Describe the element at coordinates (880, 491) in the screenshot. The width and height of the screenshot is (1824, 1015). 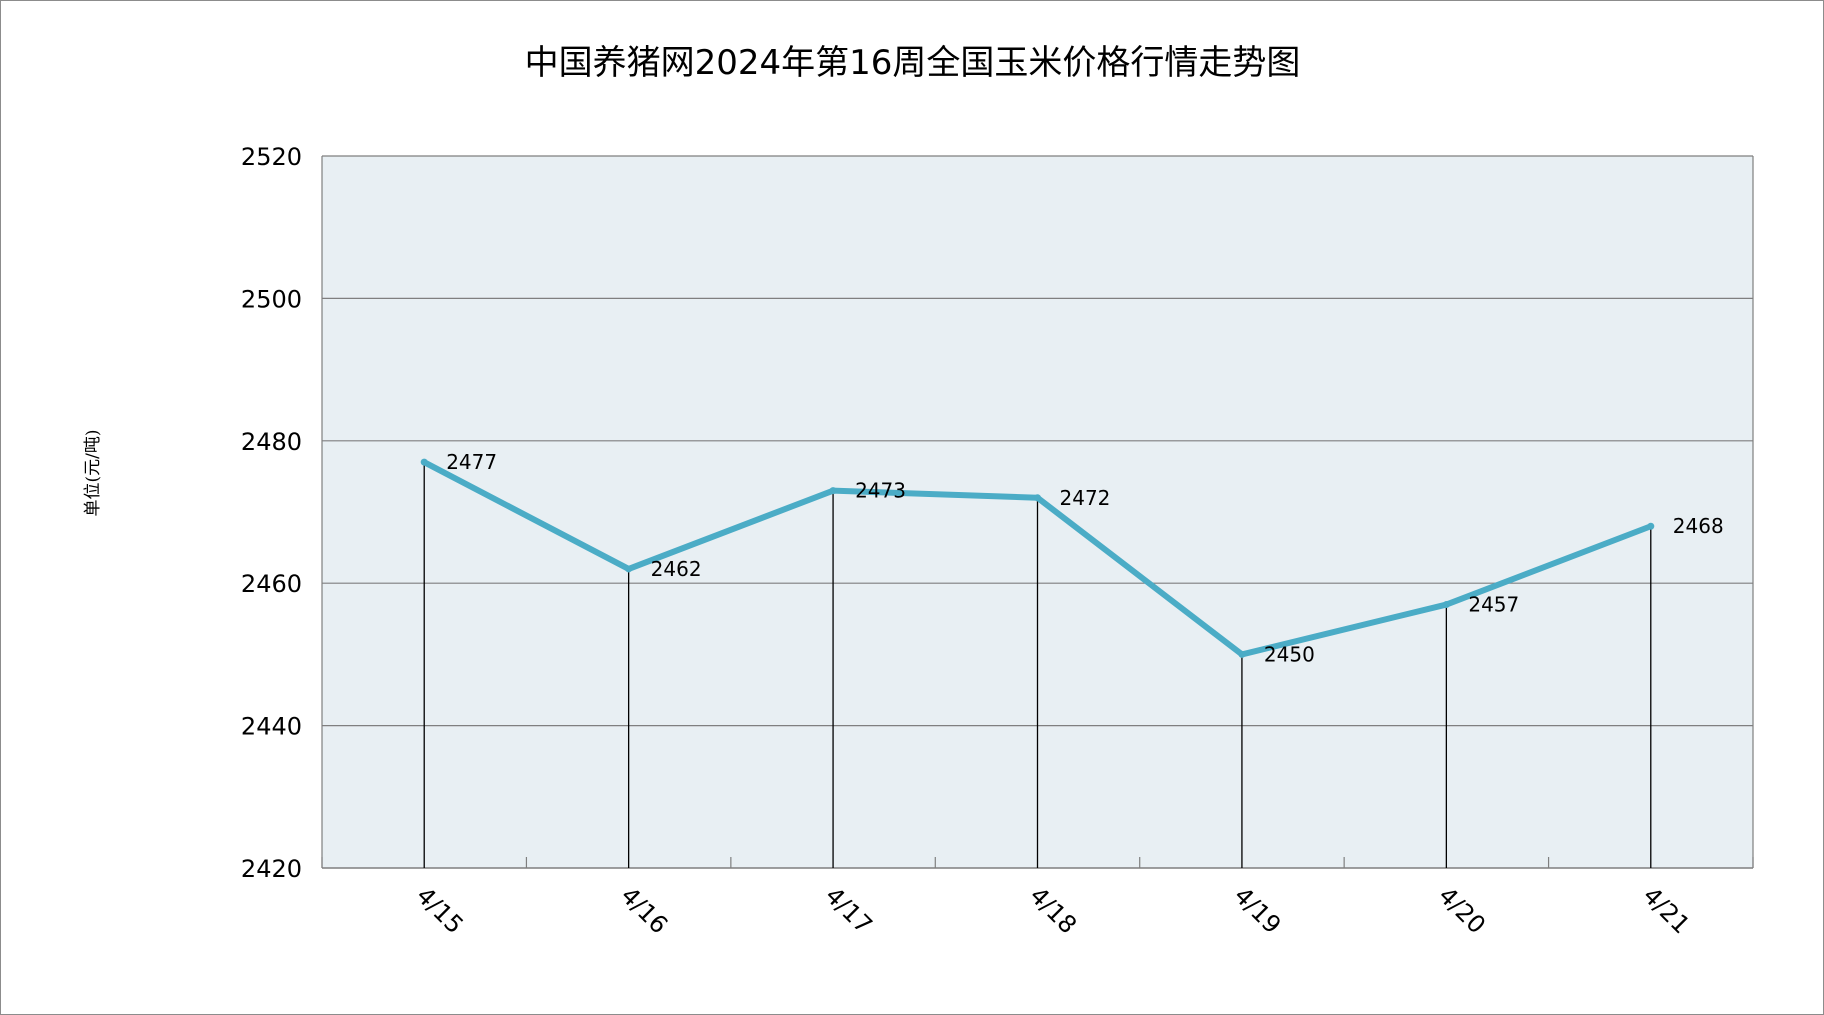
I see `data-label: 2473` at that location.